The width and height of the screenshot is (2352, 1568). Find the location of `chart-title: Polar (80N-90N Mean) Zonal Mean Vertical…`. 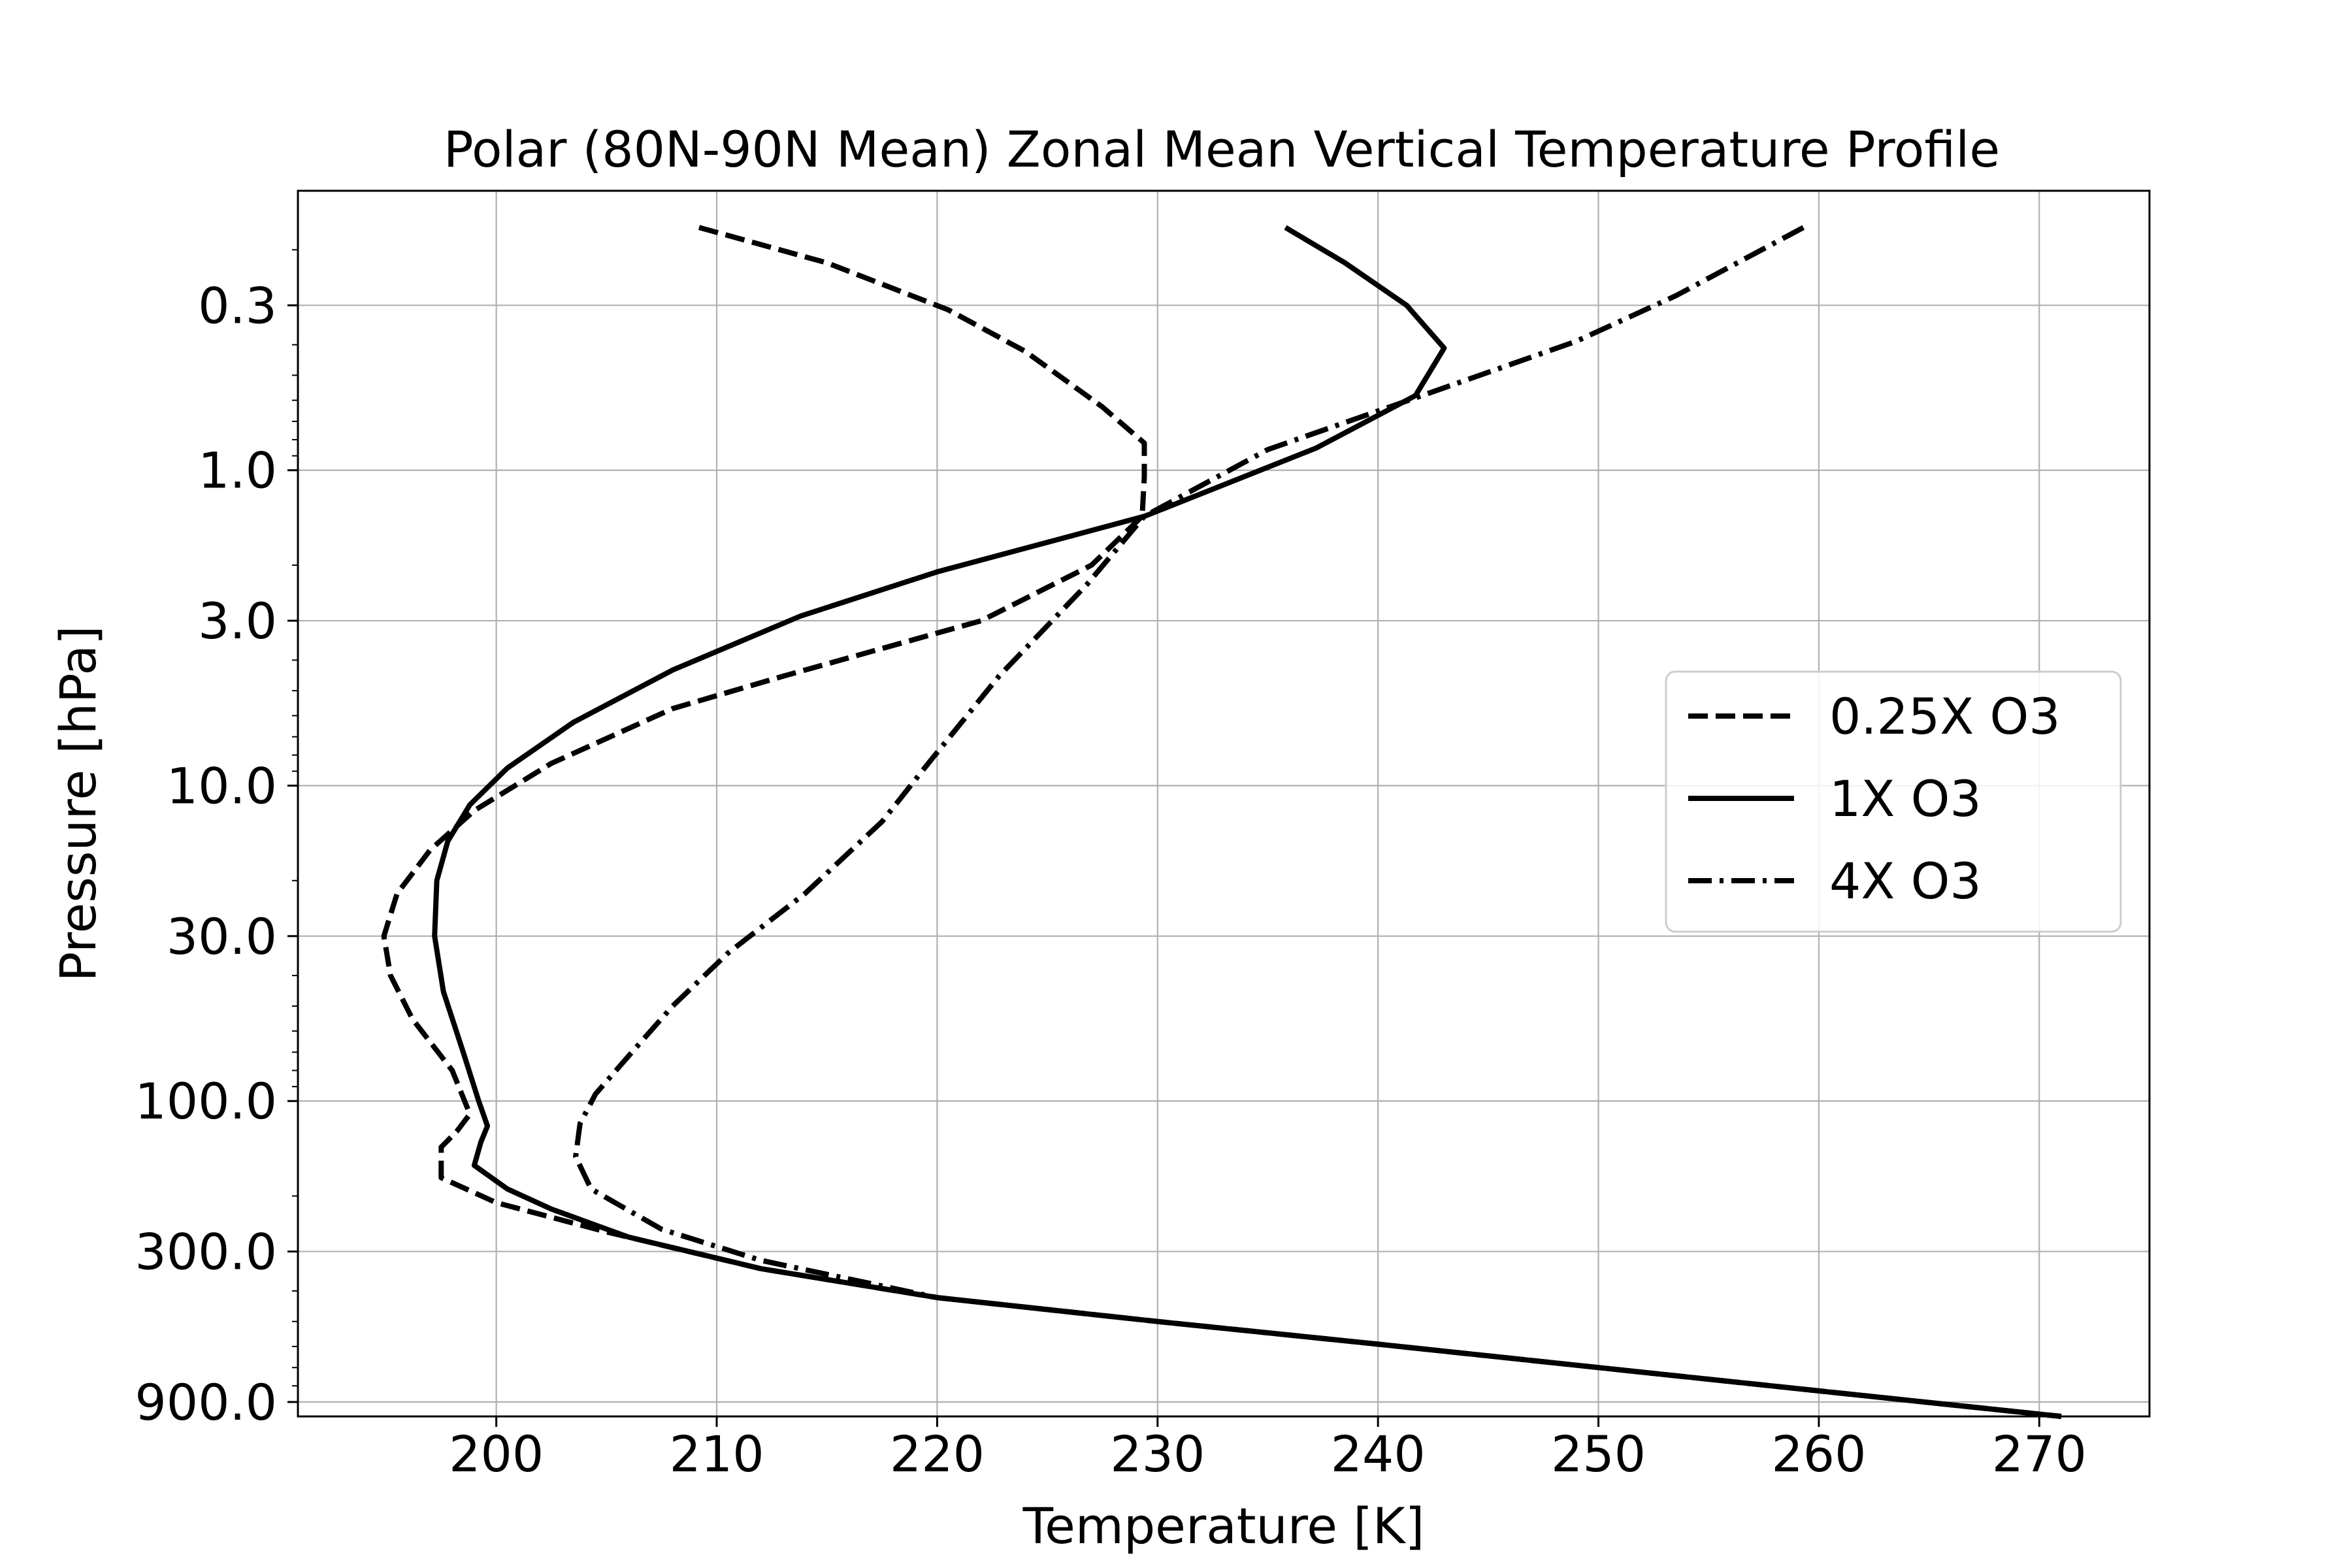

chart-title: Polar (80N-90N Mean) Zonal Mean Vertical… is located at coordinates (1222, 149).